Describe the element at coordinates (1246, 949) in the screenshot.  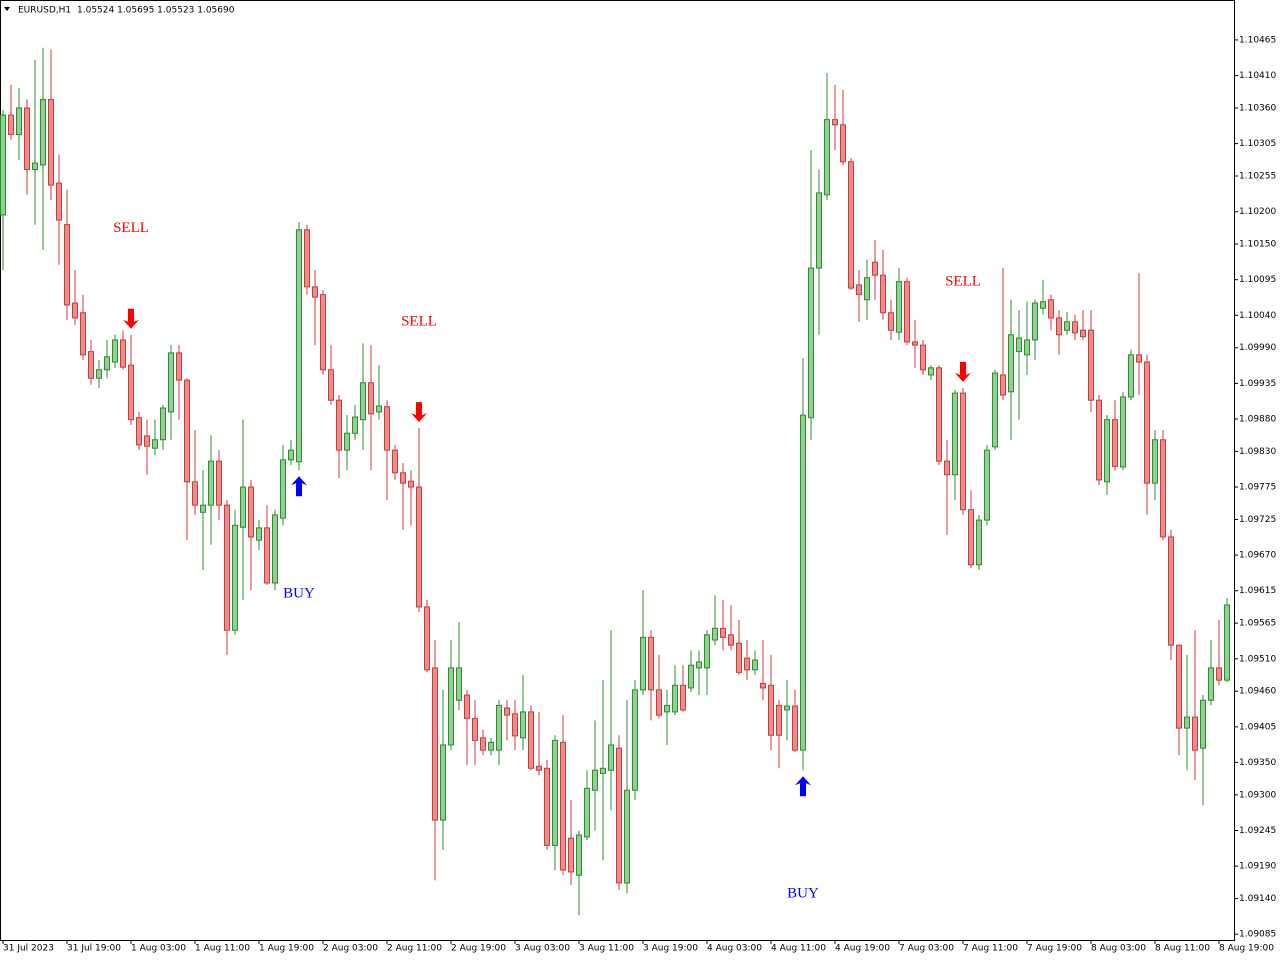
I see `x-tick-label: 8 Aug 19:00` at that location.